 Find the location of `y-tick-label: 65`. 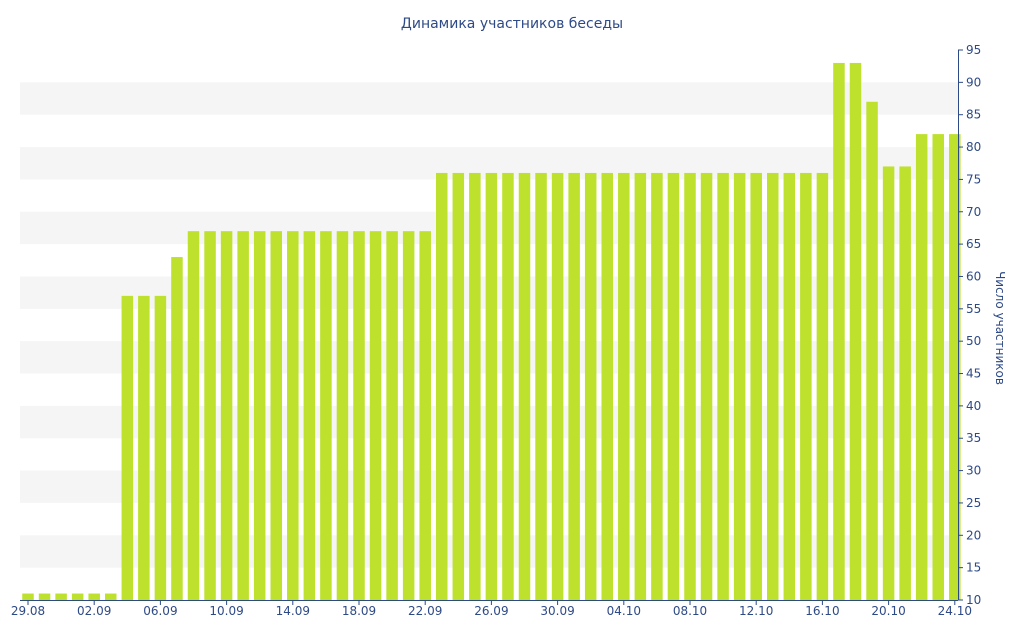

y-tick-label: 65 is located at coordinates (973, 244).